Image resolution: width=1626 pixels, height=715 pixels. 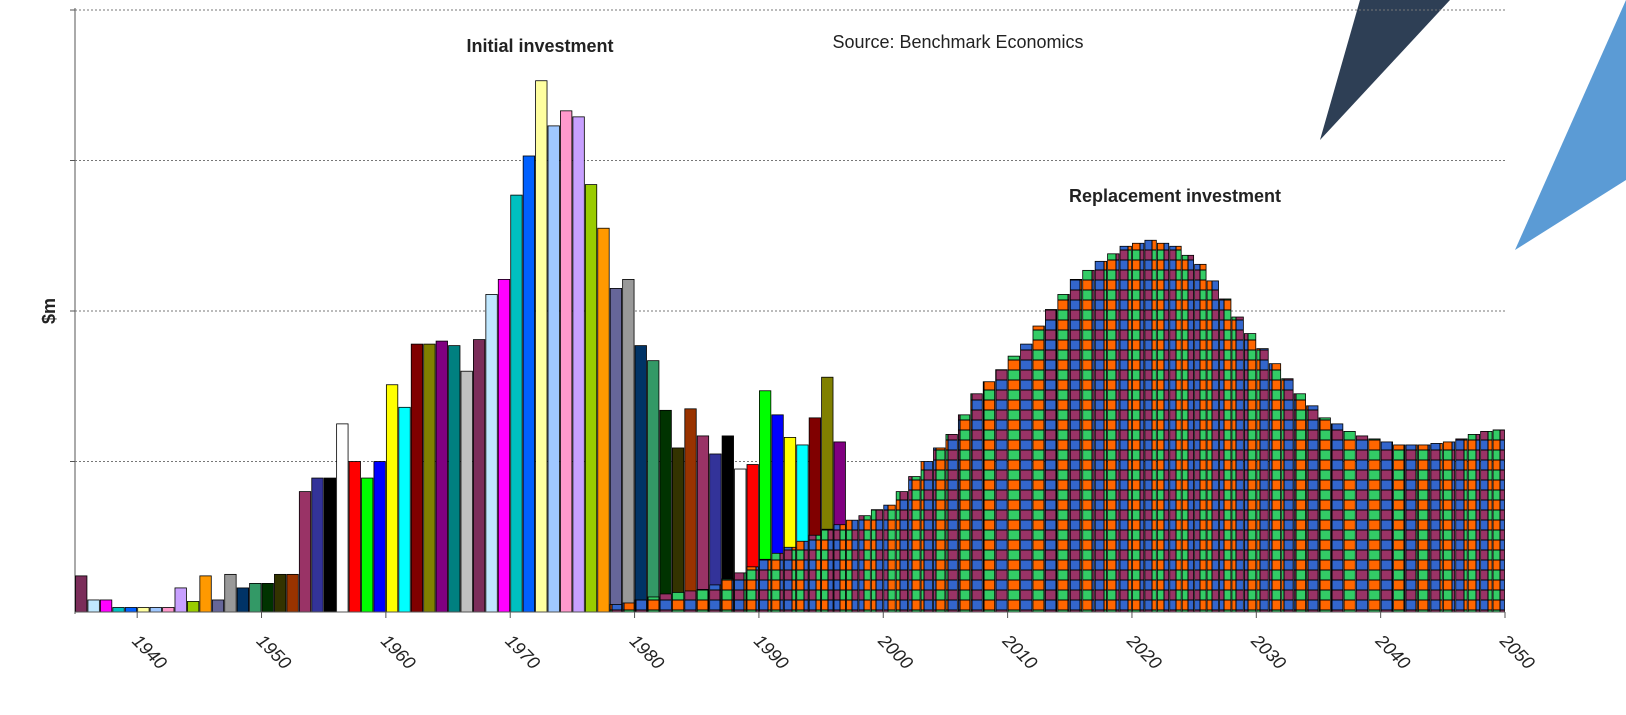 I want to click on x-tick-label: 2050, so click(x=1516, y=651).